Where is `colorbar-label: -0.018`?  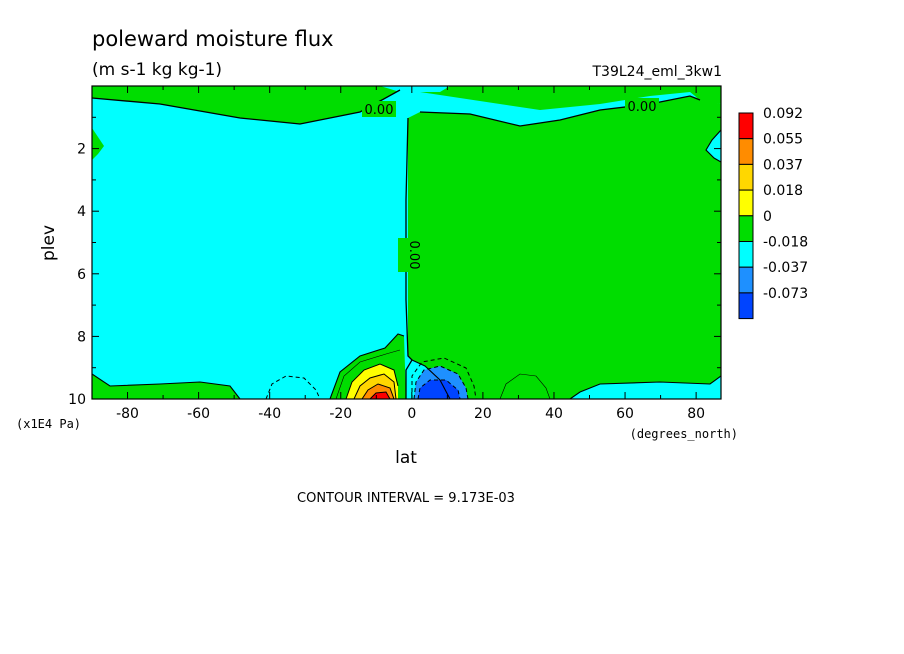 colorbar-label: -0.018 is located at coordinates (785, 243).